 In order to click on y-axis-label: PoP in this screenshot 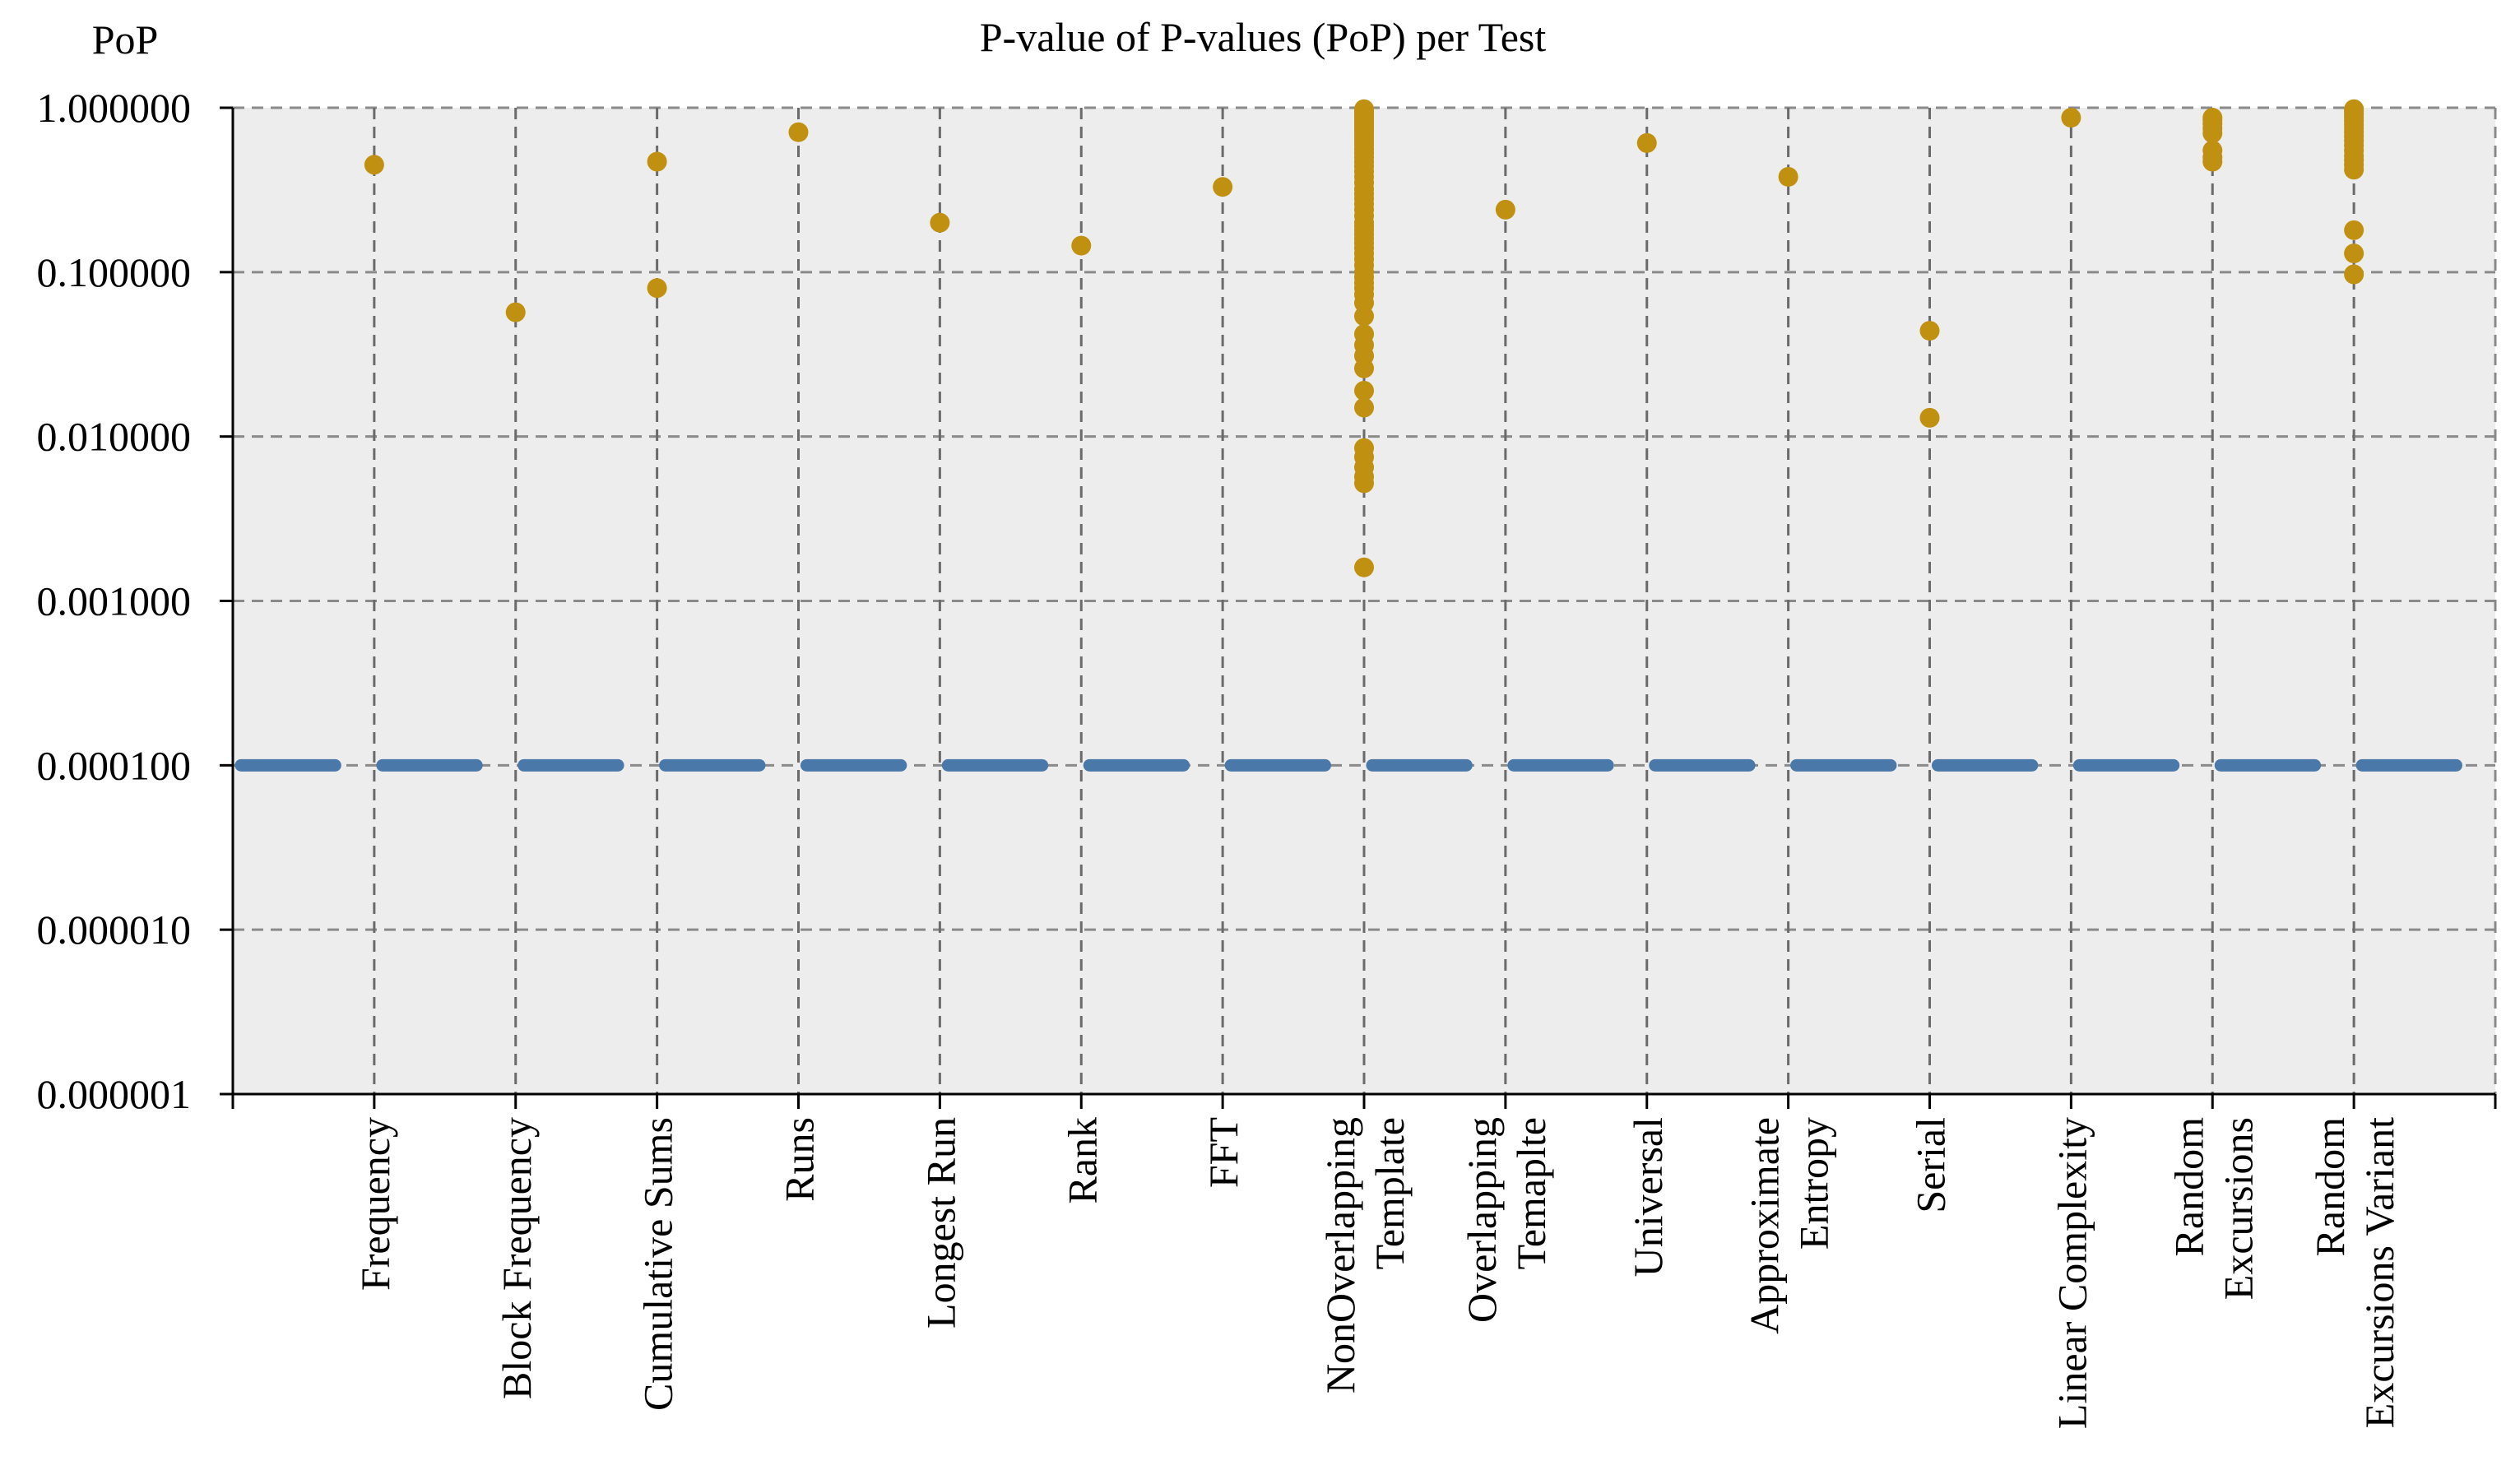, I will do `click(125, 39)`.